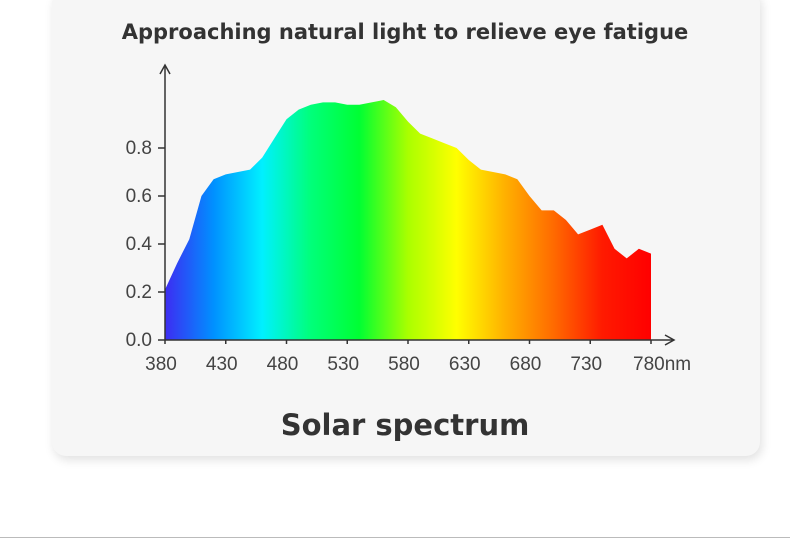 The width and height of the screenshot is (790, 540). I want to click on y-tick-label: 0.2, so click(139, 292).